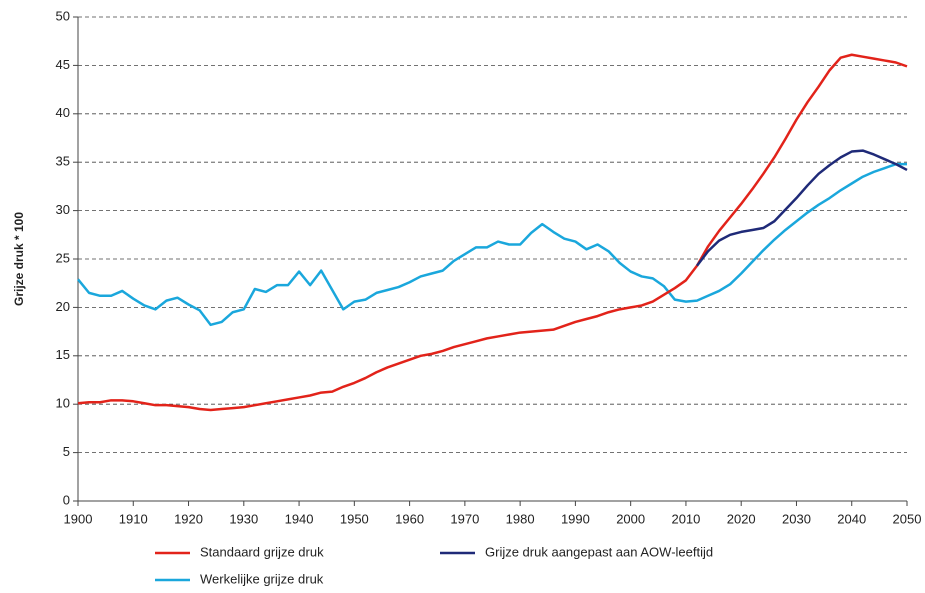 The image size is (925, 593). I want to click on x-tick-label: 2020, so click(741, 518).